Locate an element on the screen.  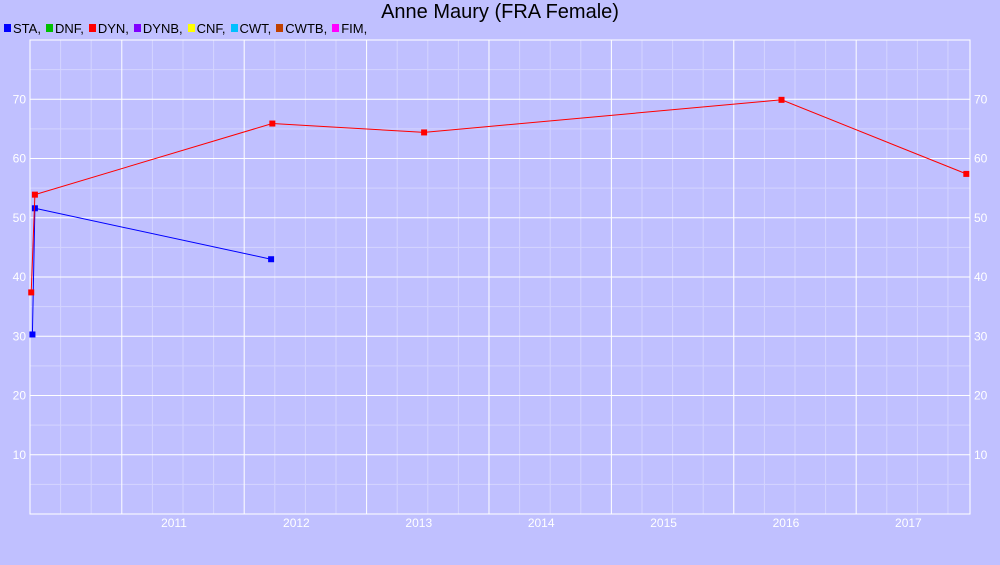
legend-item-dynb: DYNB, is located at coordinates (158, 28).